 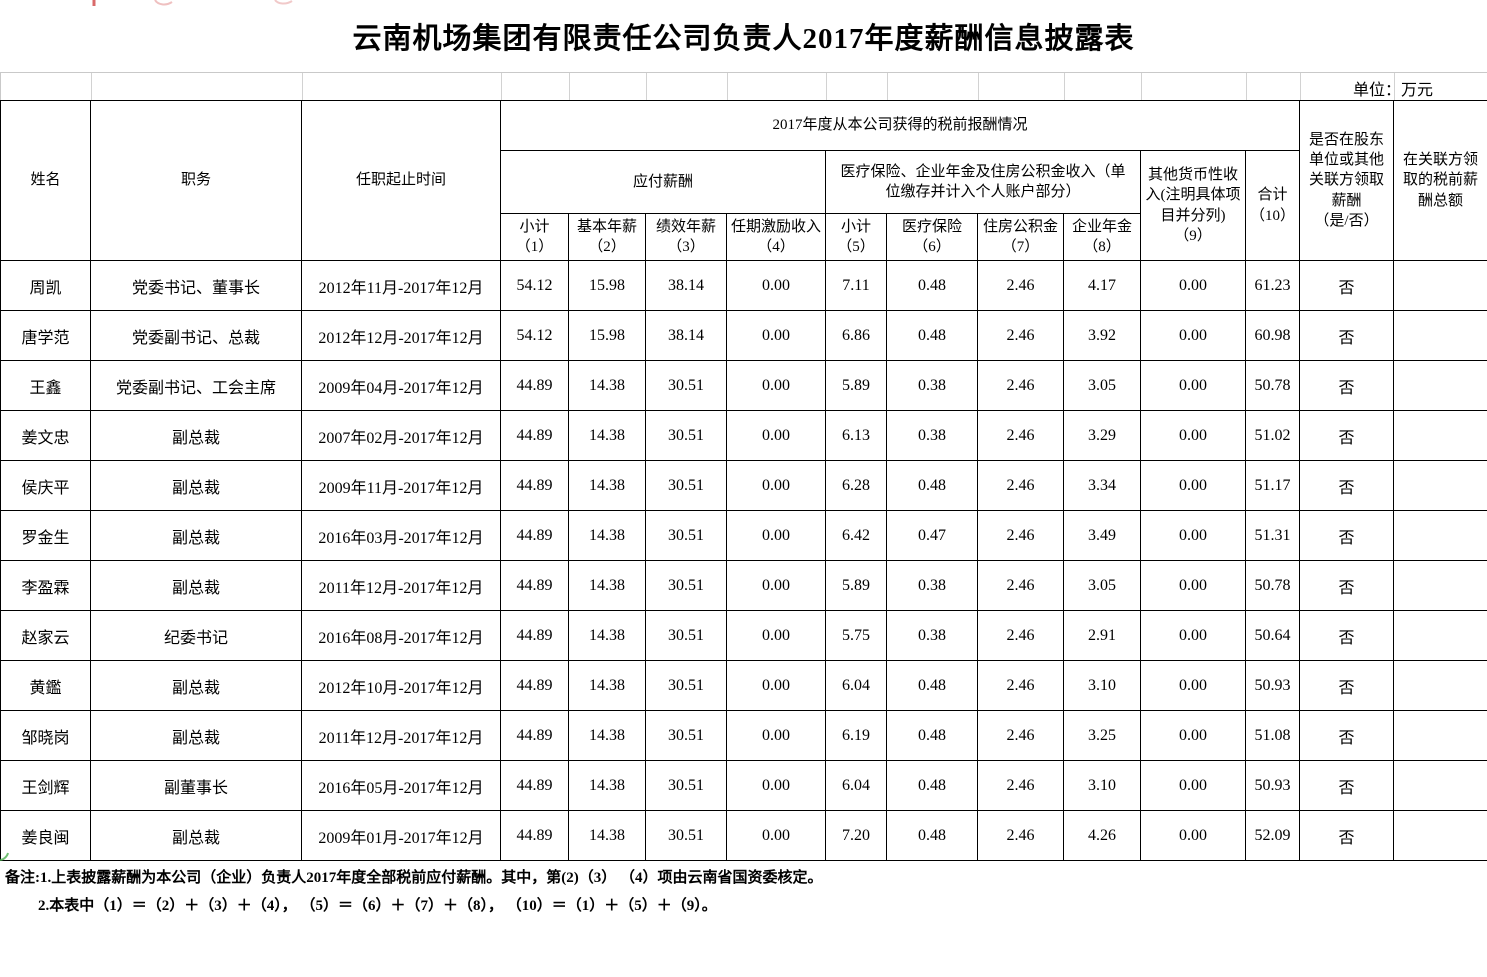 What do you see at coordinates (196, 180) in the screenshot?
I see `header-position: 职务` at bounding box center [196, 180].